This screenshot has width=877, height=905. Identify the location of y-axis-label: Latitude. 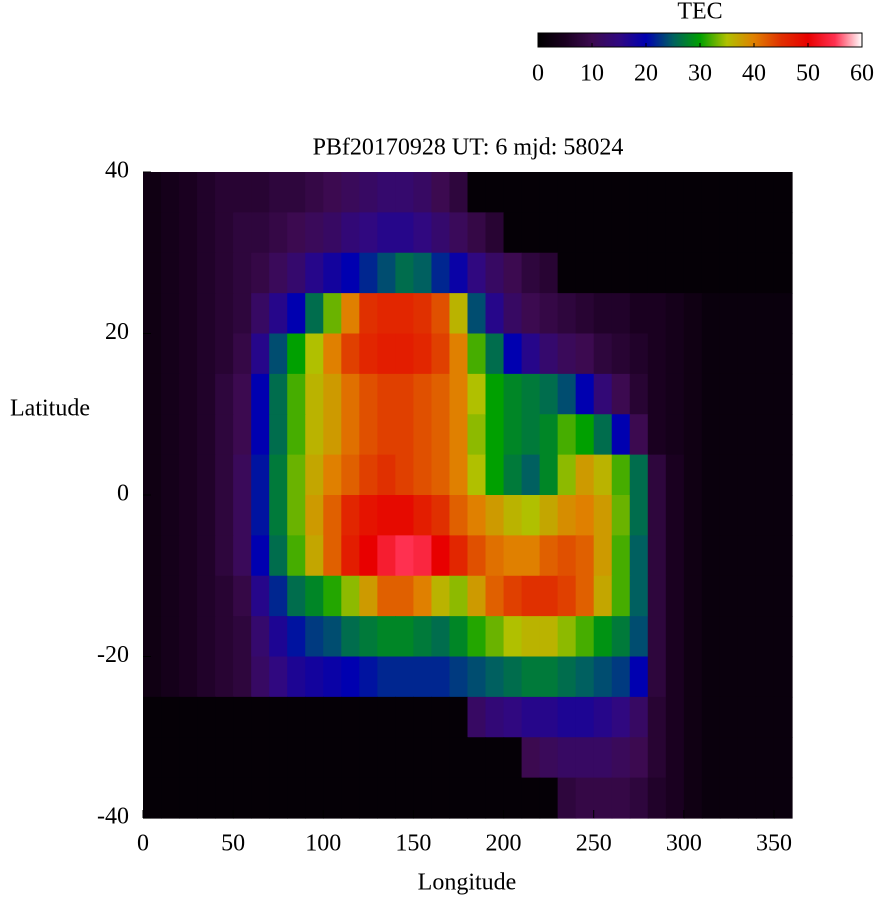
(50, 409).